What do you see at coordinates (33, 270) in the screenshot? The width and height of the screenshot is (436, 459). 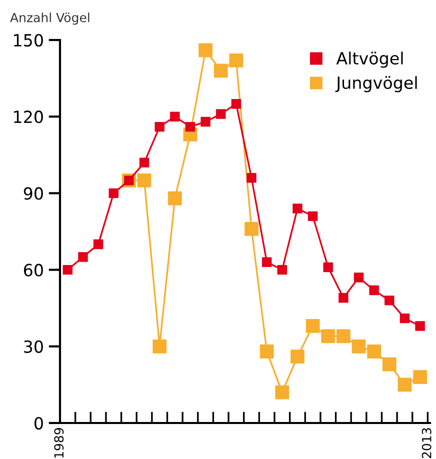 I see `y-tick-label: 60` at bounding box center [33, 270].